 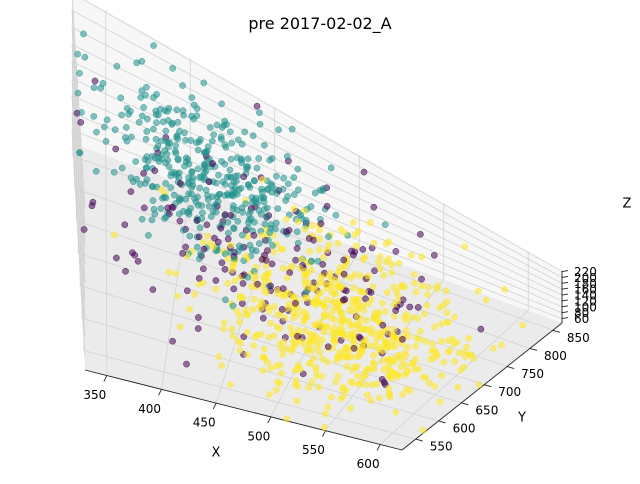 What do you see at coordinates (486, 410) in the screenshot?
I see `y-tick-label: 650` at bounding box center [486, 410].